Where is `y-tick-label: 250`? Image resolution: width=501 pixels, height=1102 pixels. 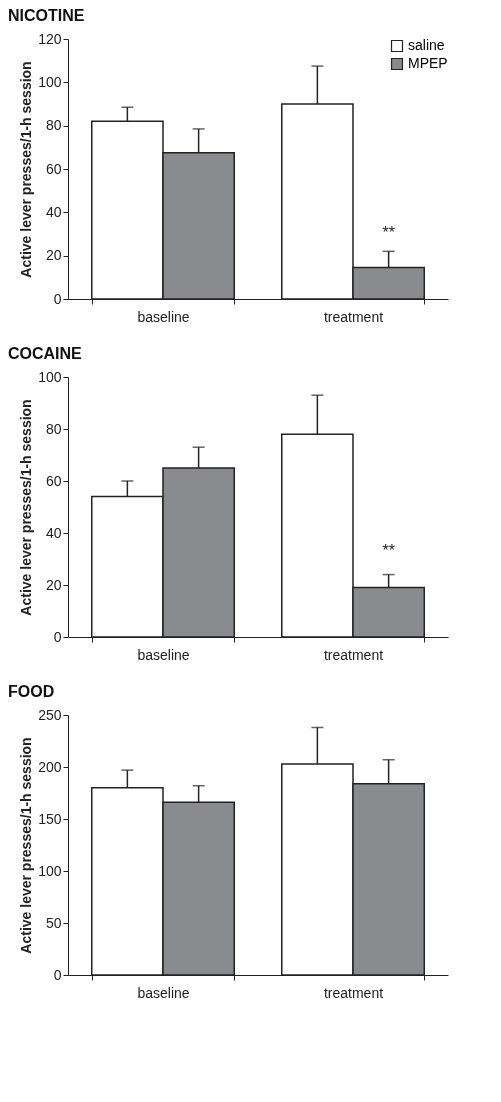
y-tick-label: 250 is located at coordinates (50, 714).